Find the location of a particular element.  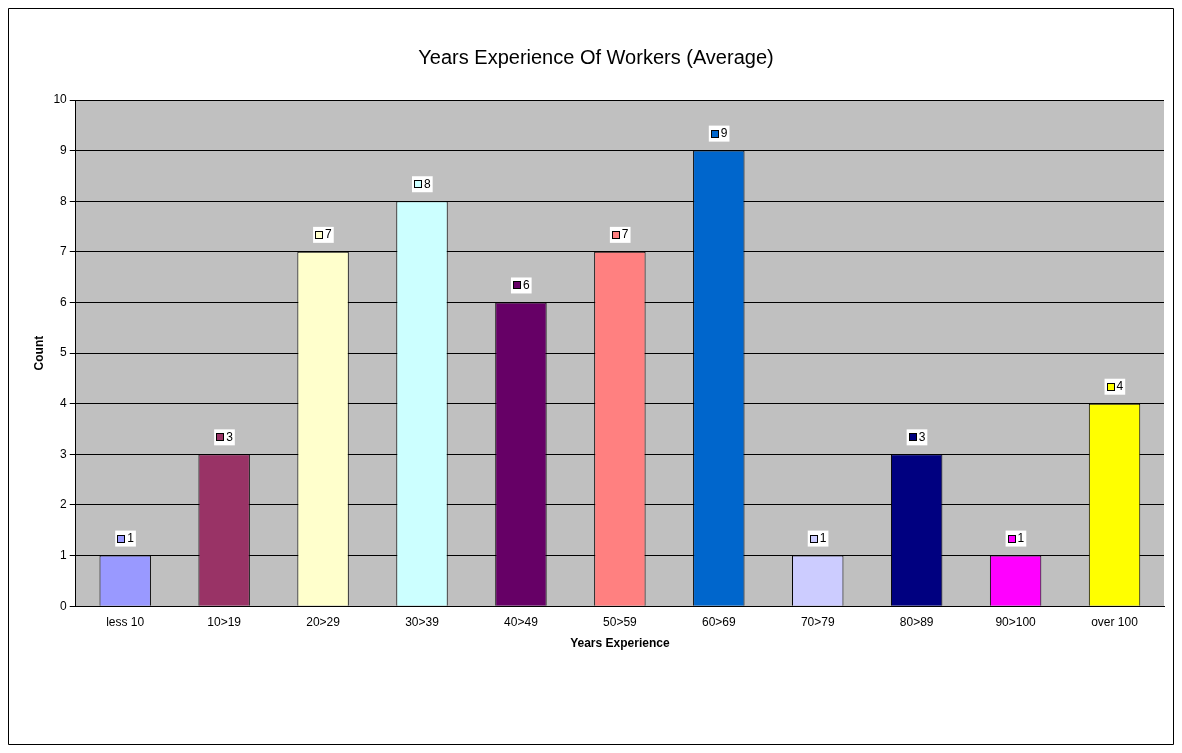

x-tick-label: 30>39 is located at coordinates (422, 621).